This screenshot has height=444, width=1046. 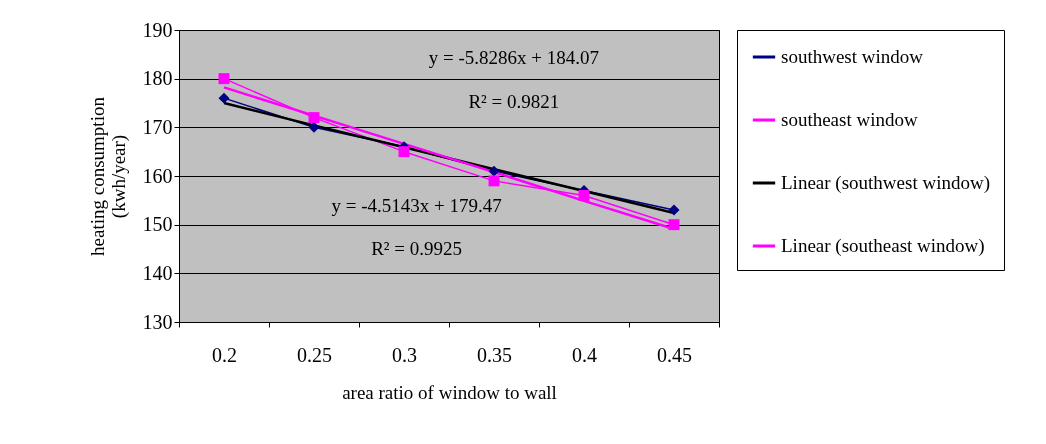 What do you see at coordinates (157, 224) in the screenshot?
I see `y-tick-label: 150` at bounding box center [157, 224].